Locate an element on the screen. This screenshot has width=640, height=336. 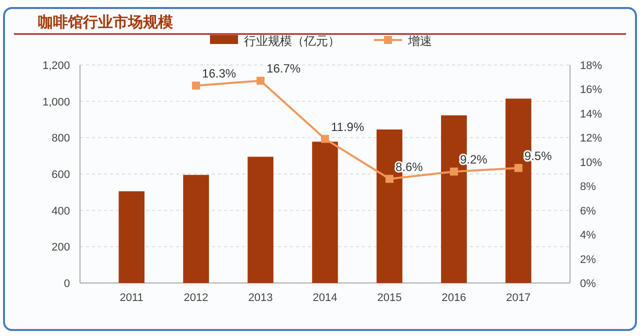
y-tick-label: 1,200 is located at coordinates (56, 66).